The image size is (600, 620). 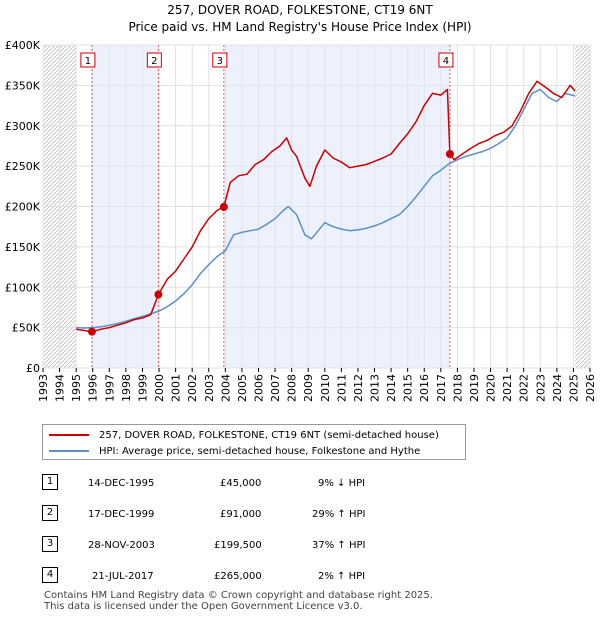 I want to click on x-tick-label: 2022, so click(x=524, y=388).